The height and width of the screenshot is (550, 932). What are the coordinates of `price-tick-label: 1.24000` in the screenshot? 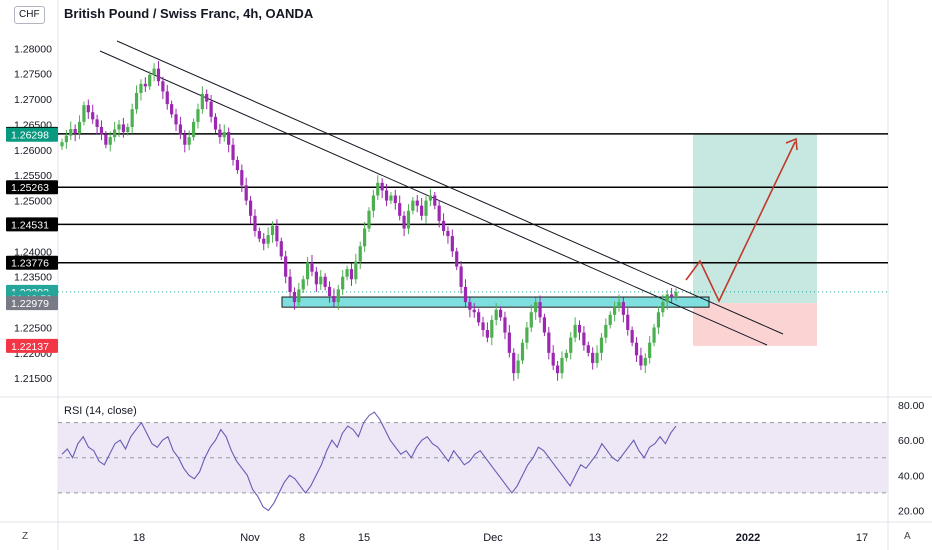 It's located at (33, 252).